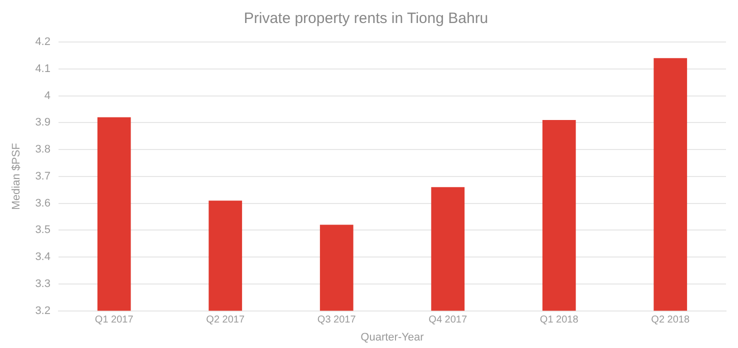 This screenshot has height=348, width=738. What do you see at coordinates (366, 19) in the screenshot?
I see `chart-title: Private property rents in Tiong Bahru` at bounding box center [366, 19].